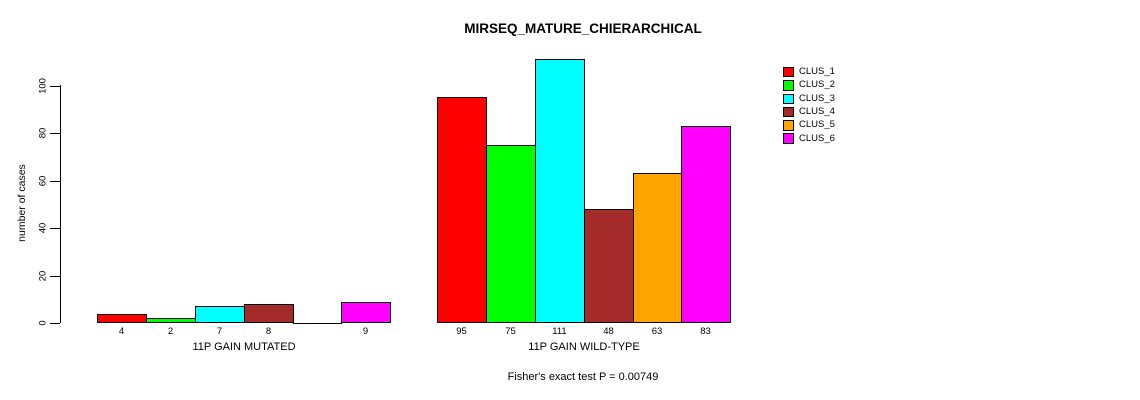  I want to click on legend-item: CLUS_2, so click(809, 85).